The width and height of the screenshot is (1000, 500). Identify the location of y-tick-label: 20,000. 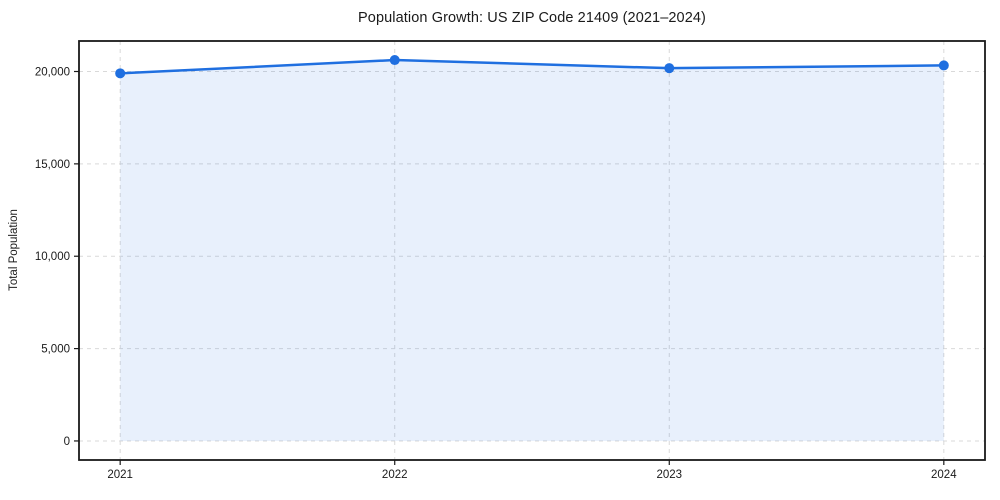
(52, 72).